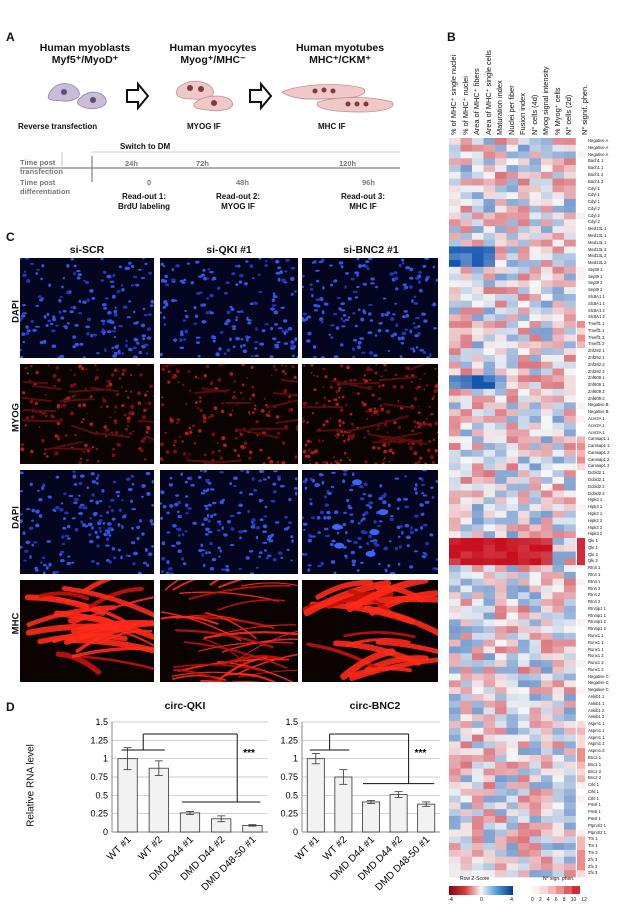 Image resolution: width=619 pixels, height=918 pixels. What do you see at coordinates (598, 683) in the screenshot?
I see `heatmap-row-label: Negative C` at bounding box center [598, 683].